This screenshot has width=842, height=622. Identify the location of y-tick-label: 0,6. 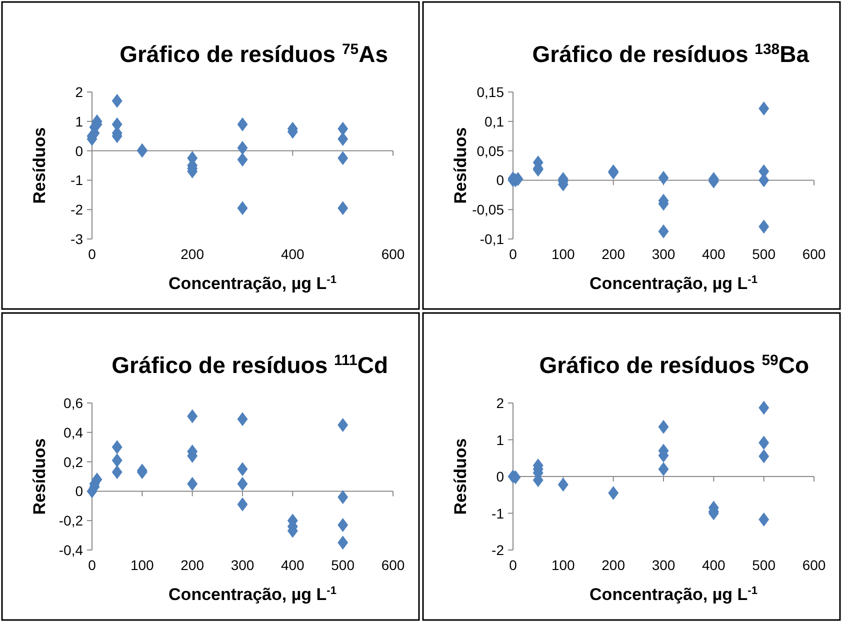
(74, 403).